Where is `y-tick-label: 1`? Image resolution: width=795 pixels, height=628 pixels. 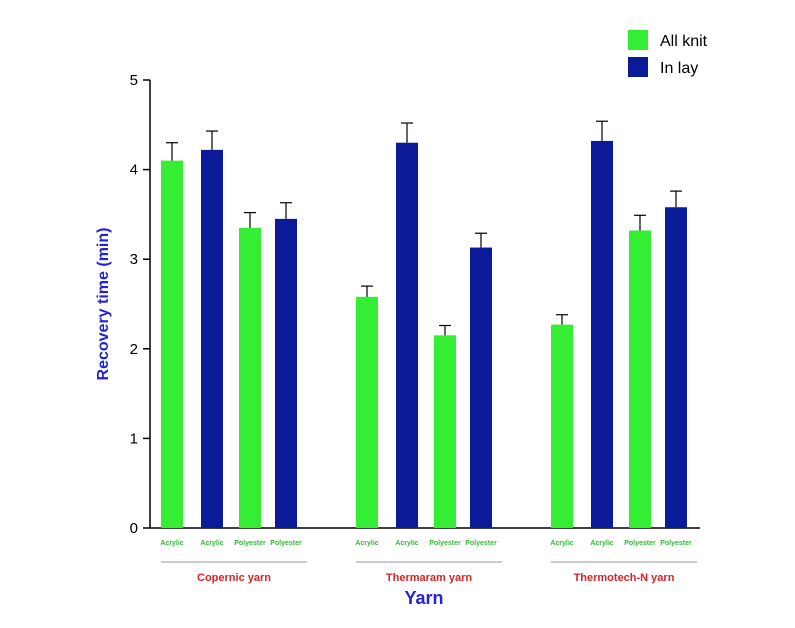 y-tick-label: 1 is located at coordinates (134, 438).